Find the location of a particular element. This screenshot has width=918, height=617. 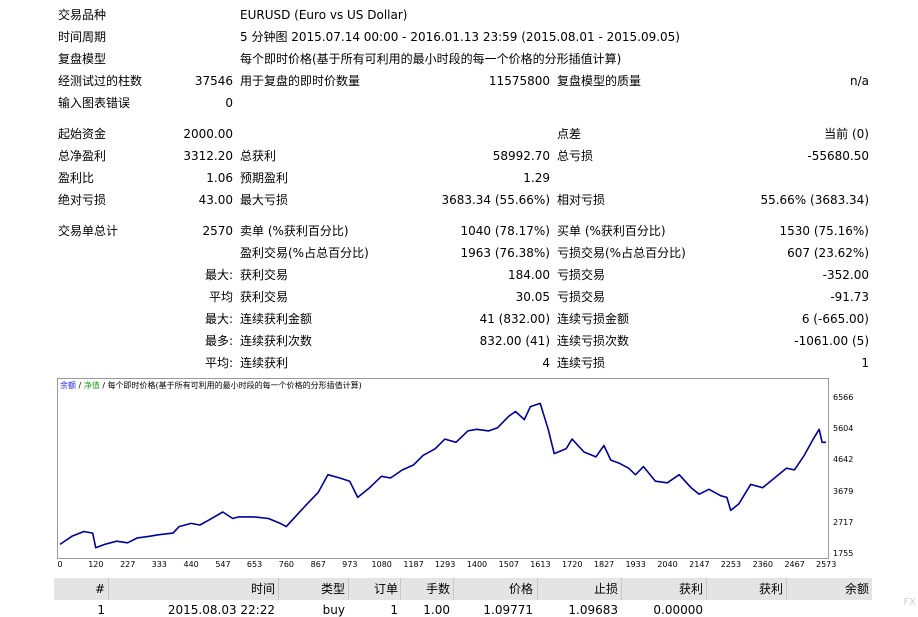

x-tick-label: 1293 is located at coordinates (445, 564).